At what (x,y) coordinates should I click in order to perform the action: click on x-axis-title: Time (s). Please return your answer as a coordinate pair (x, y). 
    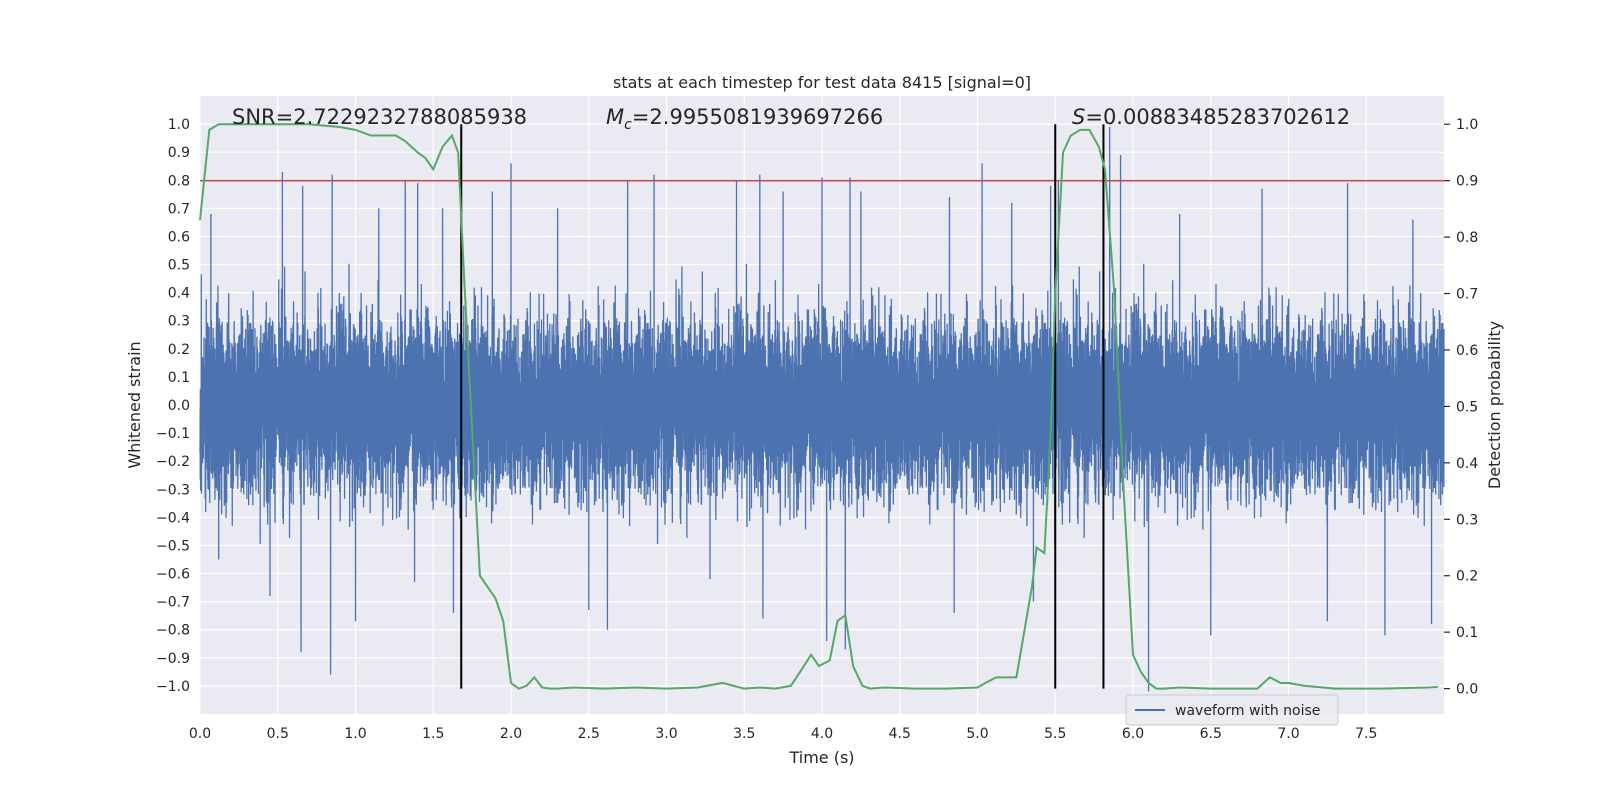
    Looking at the image, I should click on (821, 757).